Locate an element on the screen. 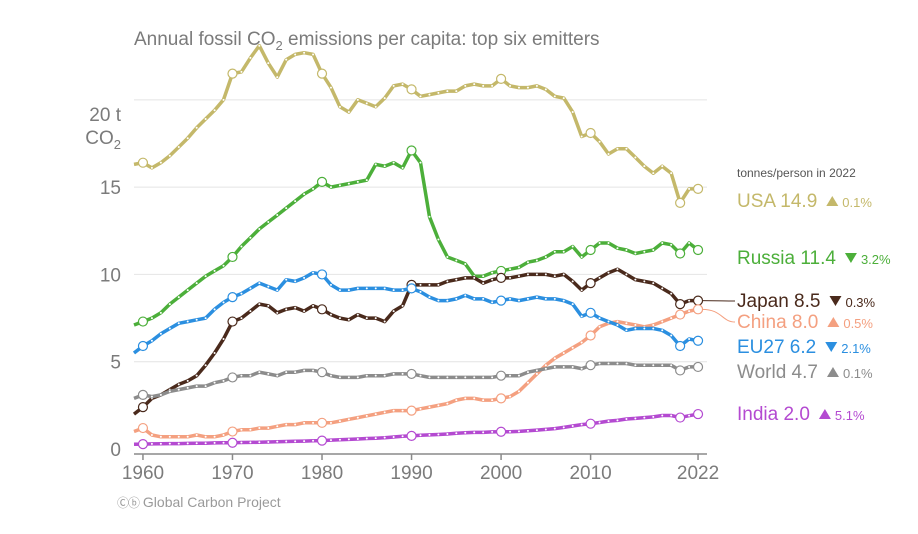  y-unit-label-co2: CO2 is located at coordinates (103, 140).